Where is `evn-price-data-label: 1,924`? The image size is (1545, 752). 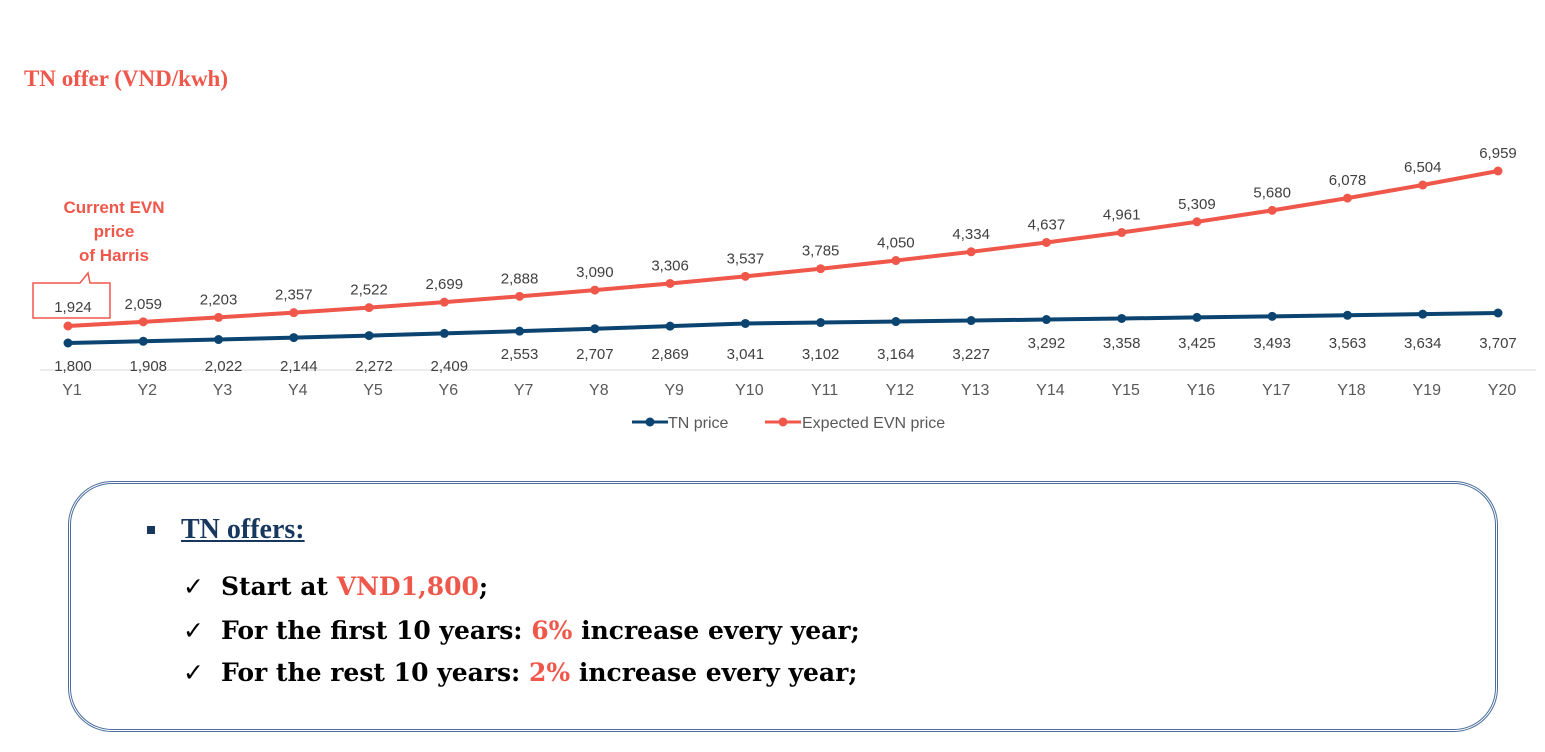
evn-price-data-label: 1,924 is located at coordinates (73, 307).